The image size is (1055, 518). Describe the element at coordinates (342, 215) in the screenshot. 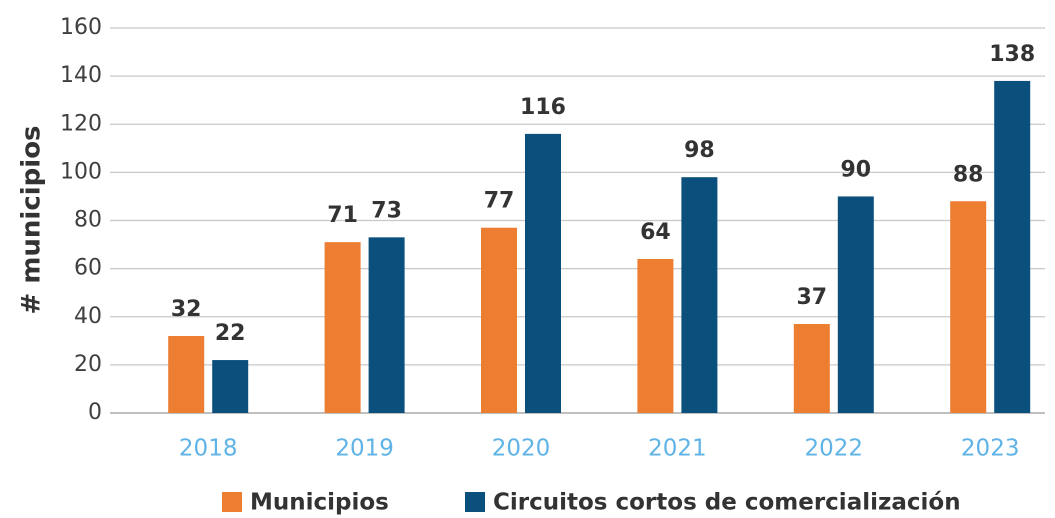

I see `value-label: 71` at that location.